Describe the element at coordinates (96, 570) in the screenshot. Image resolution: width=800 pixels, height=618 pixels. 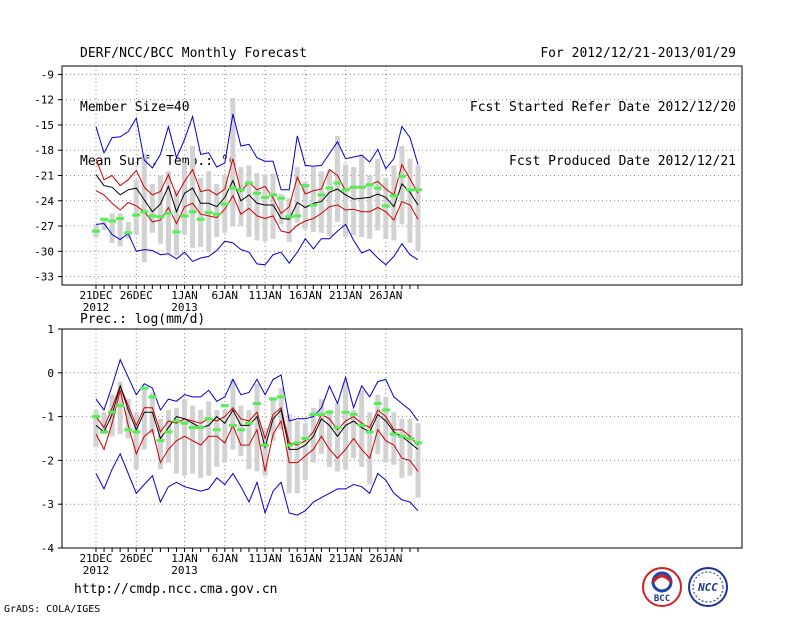
I see `x-tick-year: 2012` at that location.